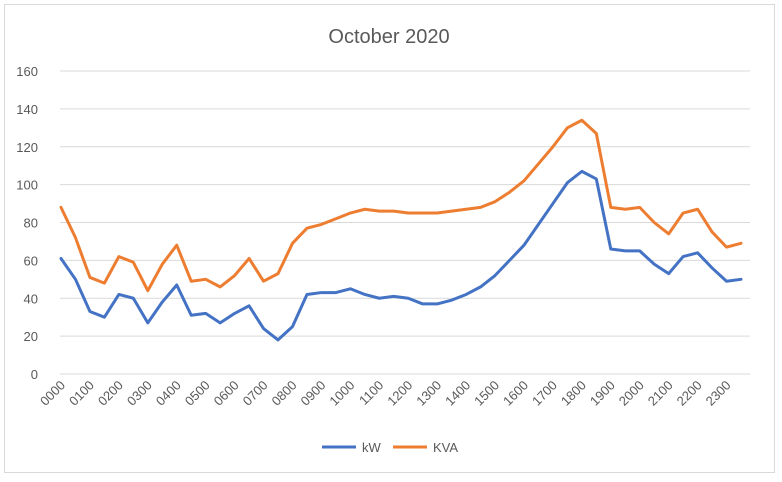 Image resolution: width=782 pixels, height=482 pixels. What do you see at coordinates (341, 393) in the screenshot?
I see `x-tick-label: 1000` at bounding box center [341, 393].